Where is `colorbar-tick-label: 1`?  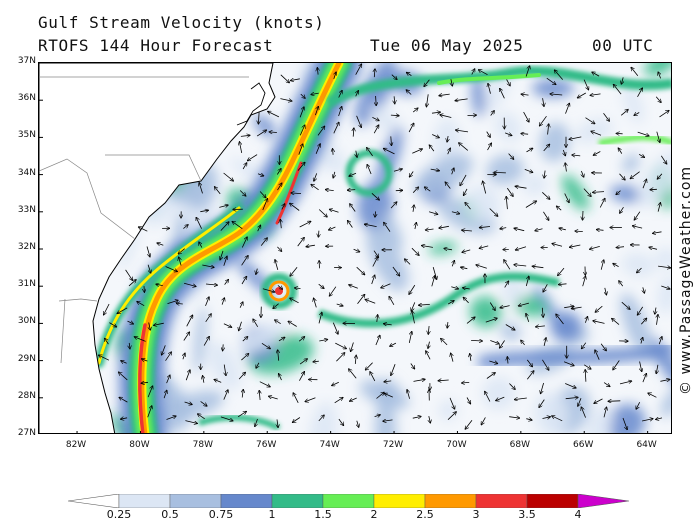 colorbar-tick-label: 1 is located at coordinates (272, 514).